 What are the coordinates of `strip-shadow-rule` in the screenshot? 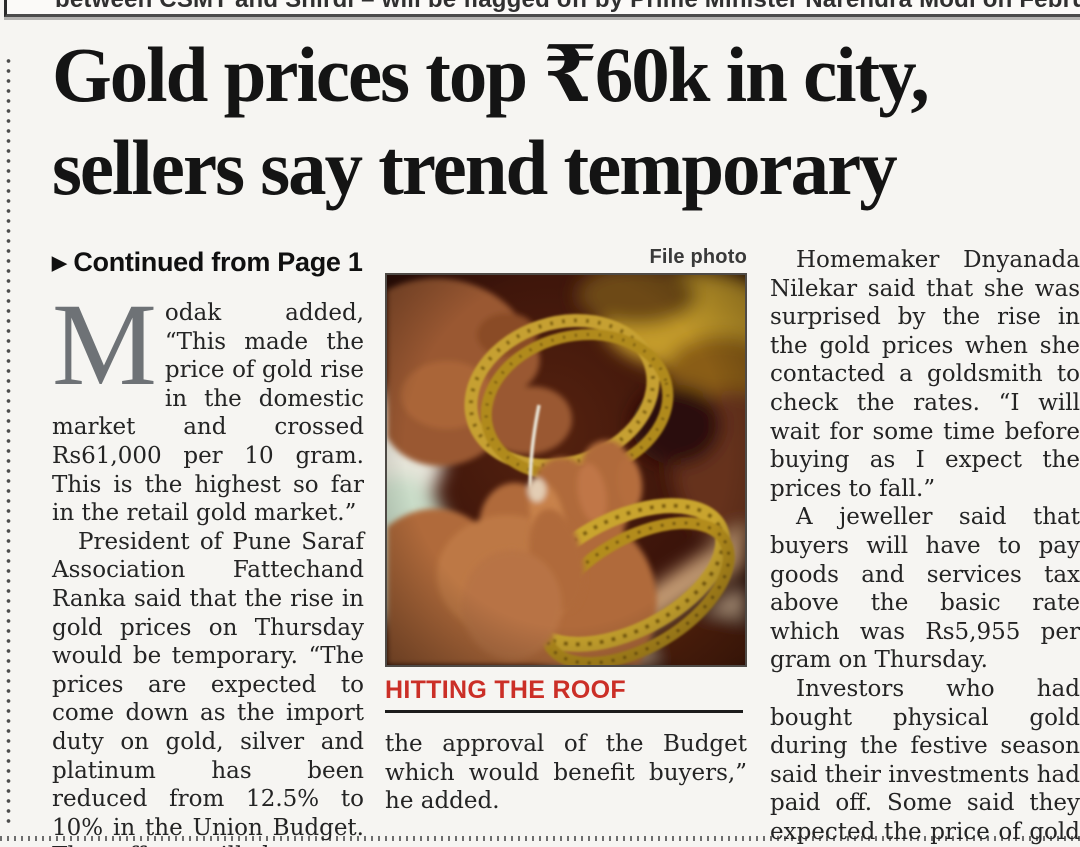 It's located at (542, 18).